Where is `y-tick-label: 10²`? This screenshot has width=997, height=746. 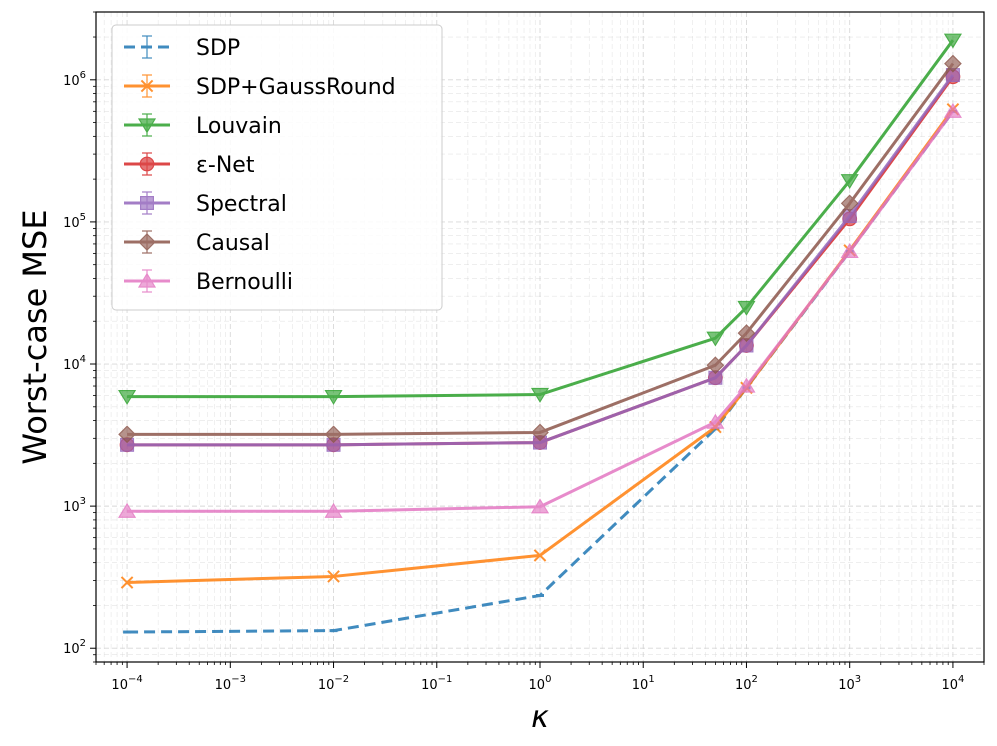 y-tick-label: 10² is located at coordinates (74, 647).